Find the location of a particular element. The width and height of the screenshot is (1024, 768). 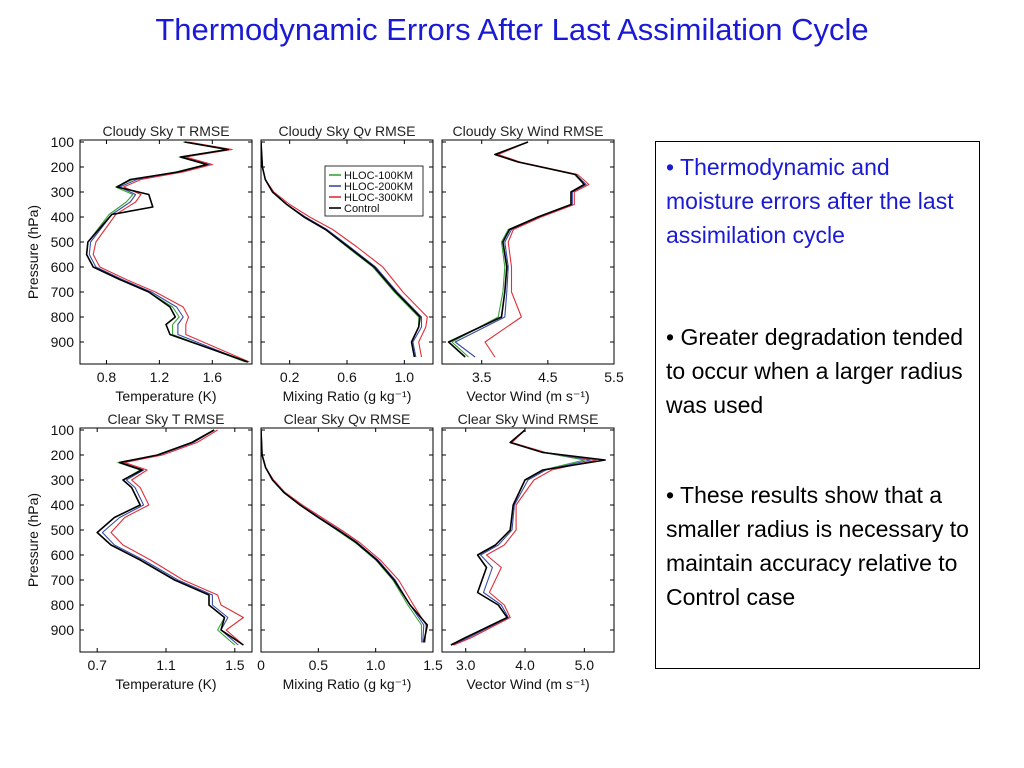

legend-label-hloc-200km: HLOC-200KM is located at coordinates (378, 187).